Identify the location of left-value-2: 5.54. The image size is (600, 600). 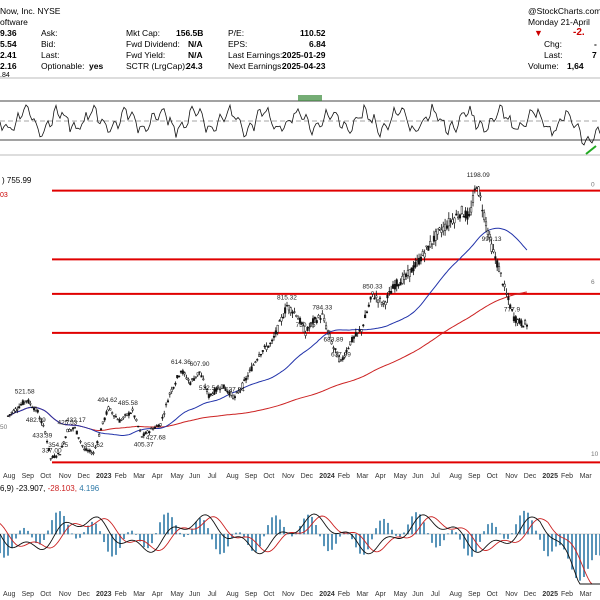
(8, 44).